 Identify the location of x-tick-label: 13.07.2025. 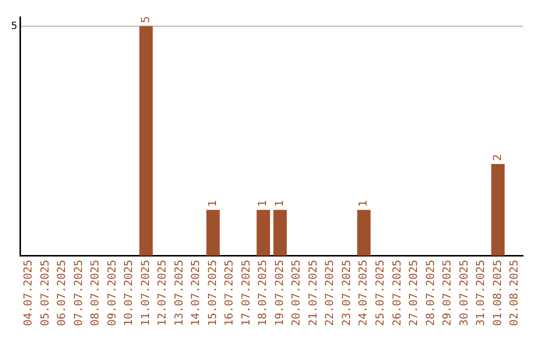
(179, 293).